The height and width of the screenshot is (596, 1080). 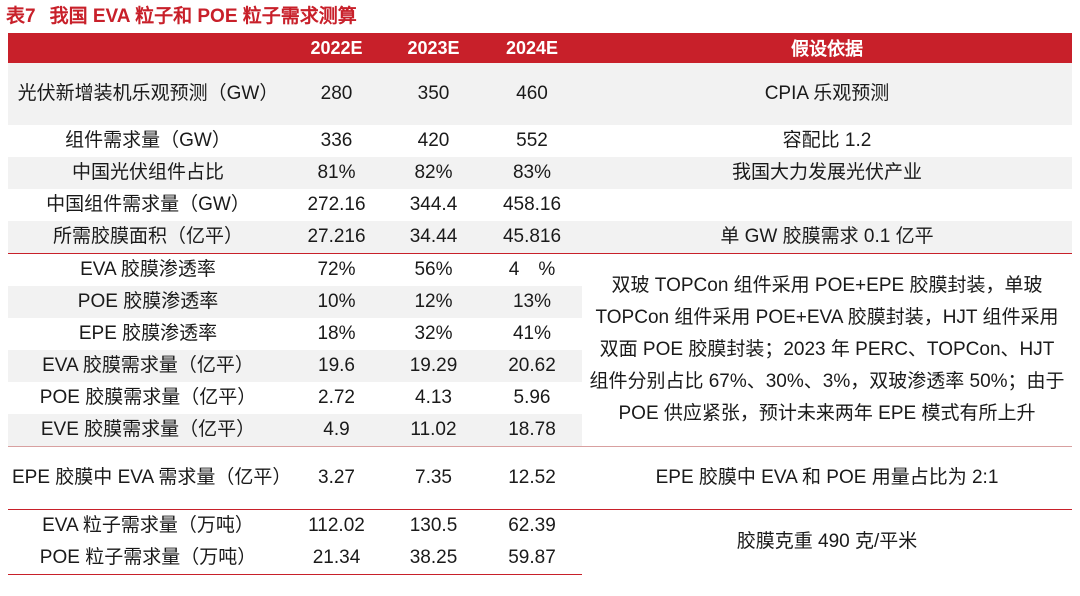 What do you see at coordinates (148, 558) in the screenshot?
I see `row-label: POE 粒子需求量（万吨）` at bounding box center [148, 558].